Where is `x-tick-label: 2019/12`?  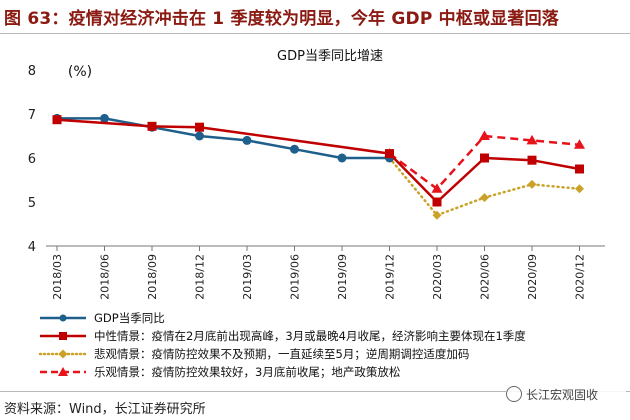 x-tick-label: 2019/12 is located at coordinates (390, 277).